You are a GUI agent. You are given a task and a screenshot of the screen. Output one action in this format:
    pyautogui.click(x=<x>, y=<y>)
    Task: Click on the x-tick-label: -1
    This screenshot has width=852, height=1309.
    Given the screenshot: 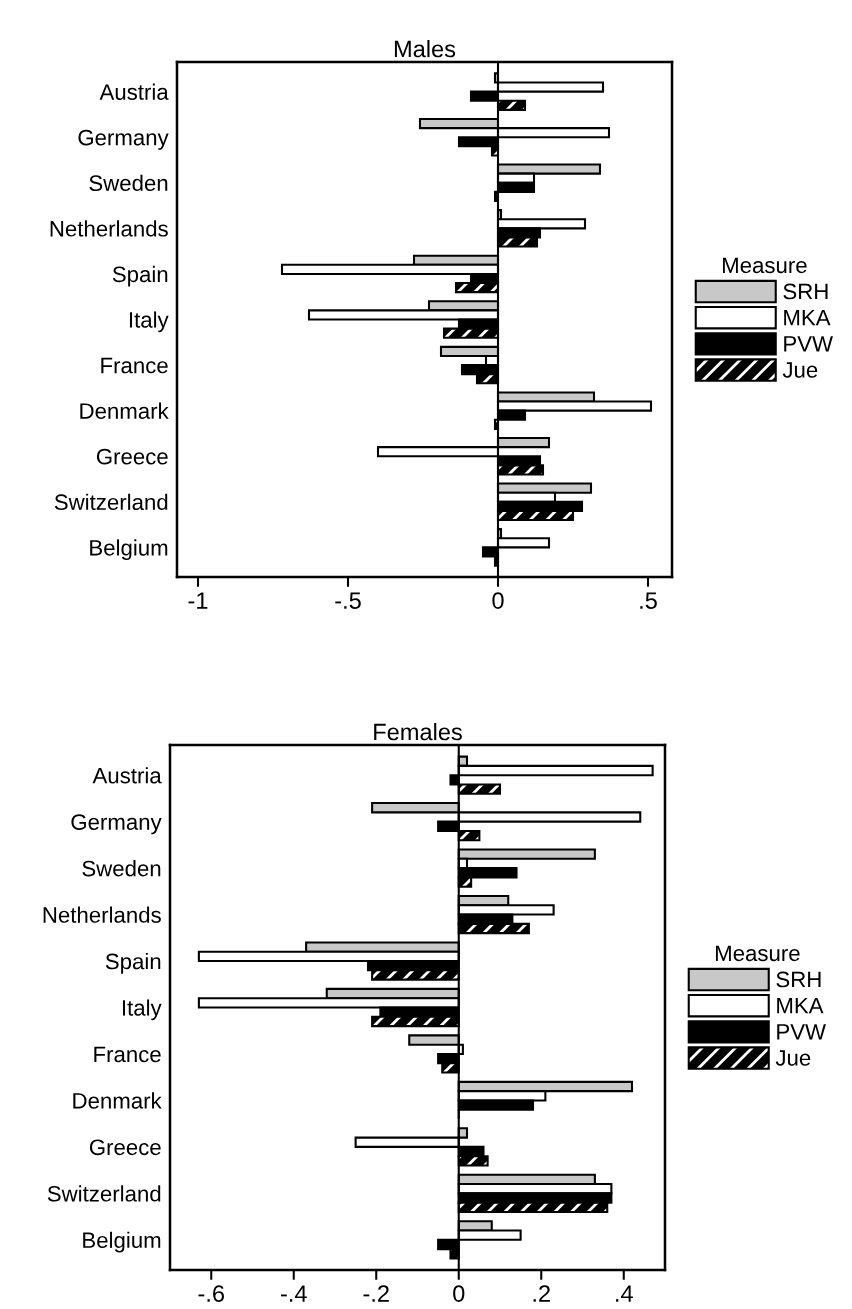 What is the action you would take?
    pyautogui.click(x=198, y=600)
    